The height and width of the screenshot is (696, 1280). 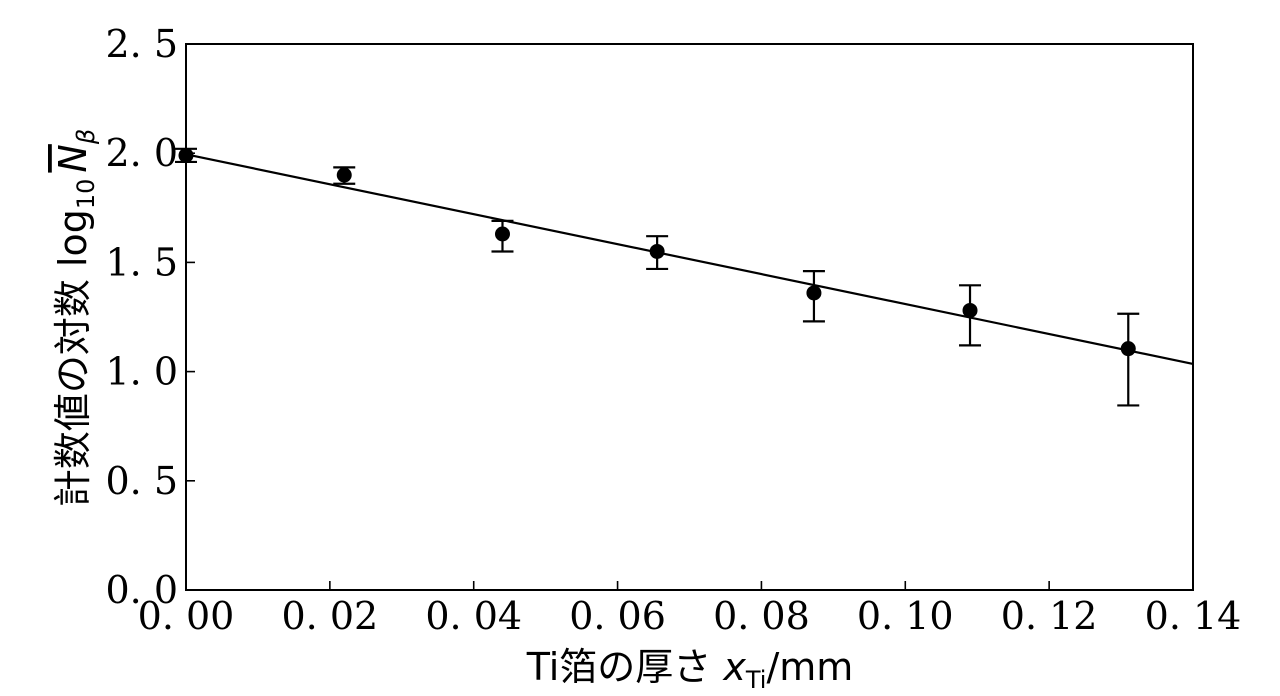 I want to click on x-tick-label: 0. 14, so click(x=1193, y=616).